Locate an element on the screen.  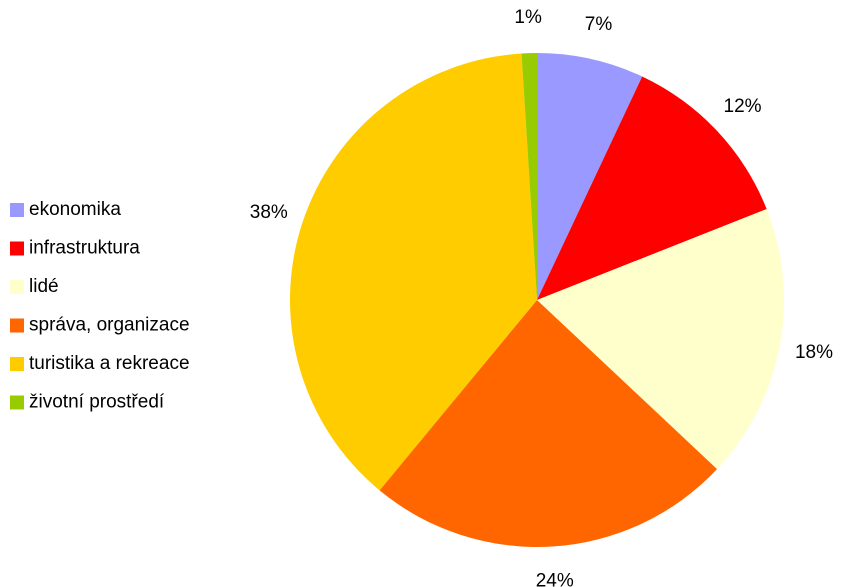
data-label: 38% is located at coordinates (269, 212).